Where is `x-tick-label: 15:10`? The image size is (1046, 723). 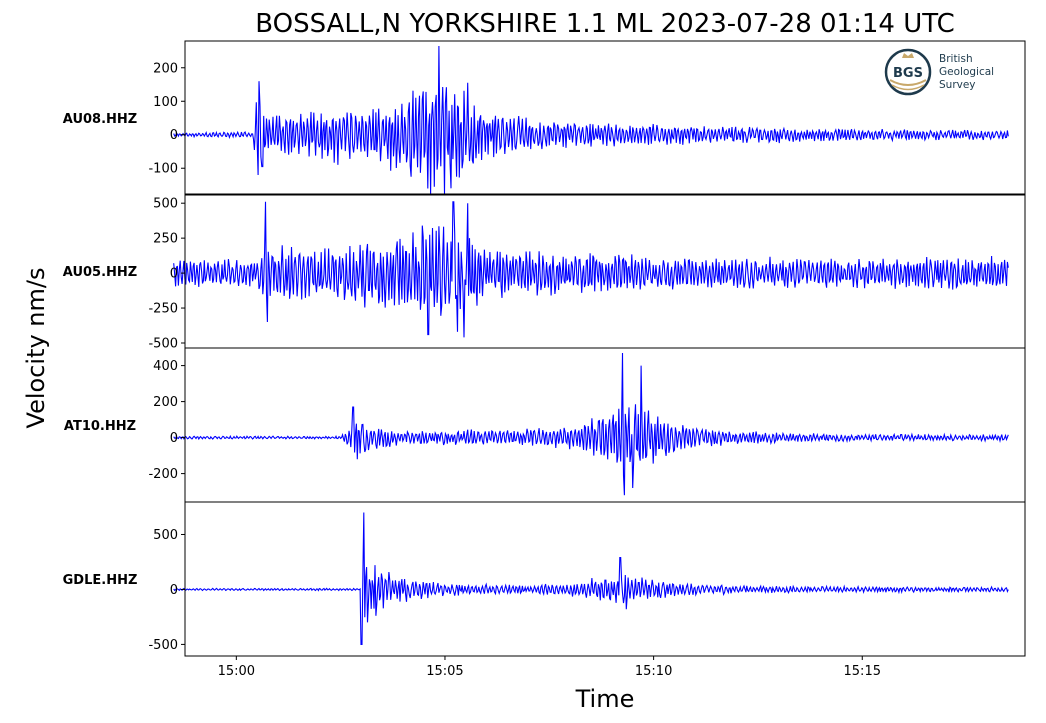
x-tick-label: 15:10 is located at coordinates (653, 671).